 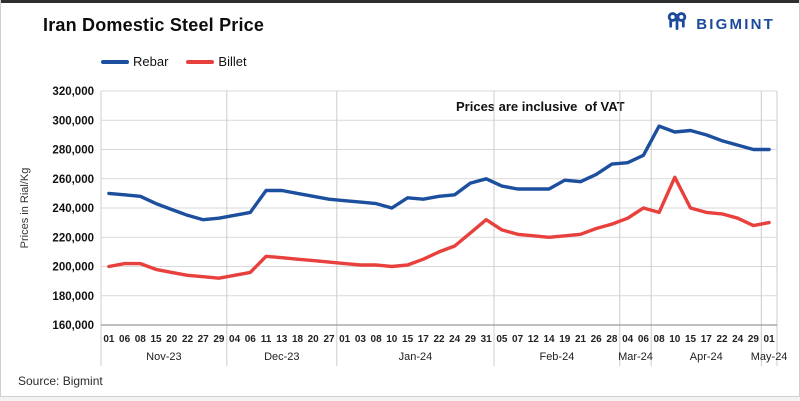 I want to click on svg-text: Mar-24, so click(x=635, y=357).